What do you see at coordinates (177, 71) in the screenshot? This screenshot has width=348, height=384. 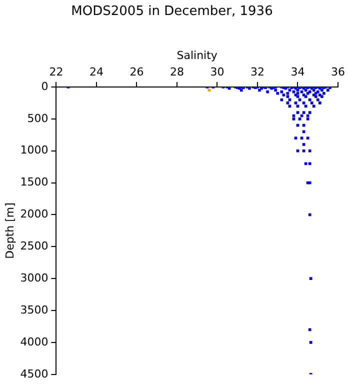 I see `x-tick-label: 28` at bounding box center [177, 71].